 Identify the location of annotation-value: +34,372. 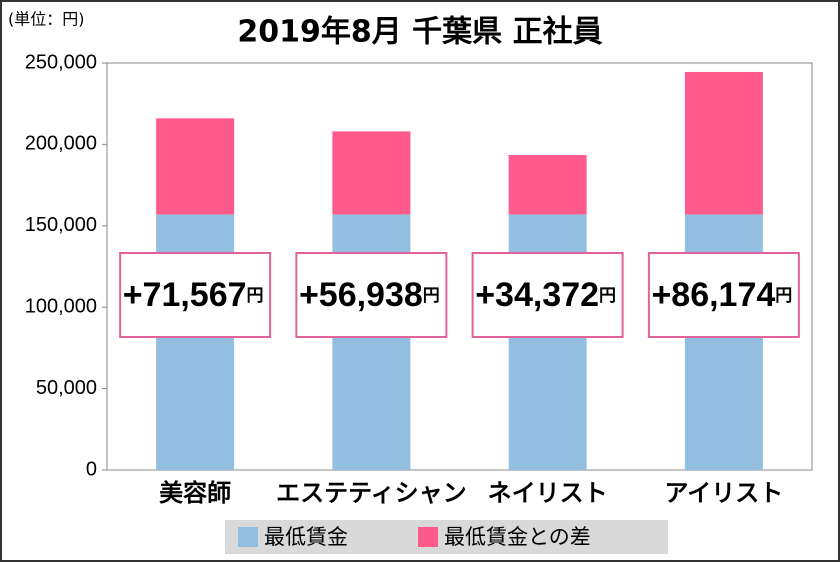
(537, 295).